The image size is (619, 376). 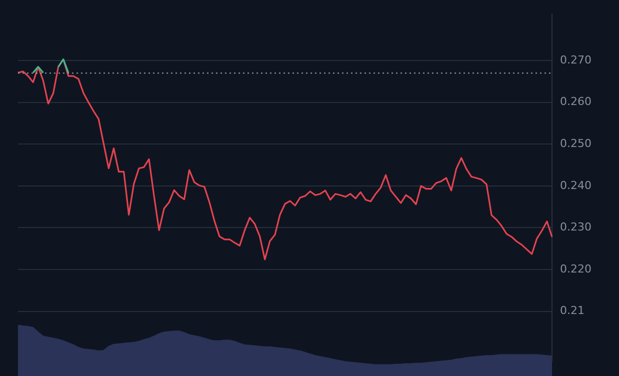 What do you see at coordinates (576, 101) in the screenshot?
I see `y-tick-label: 0.260` at bounding box center [576, 101].